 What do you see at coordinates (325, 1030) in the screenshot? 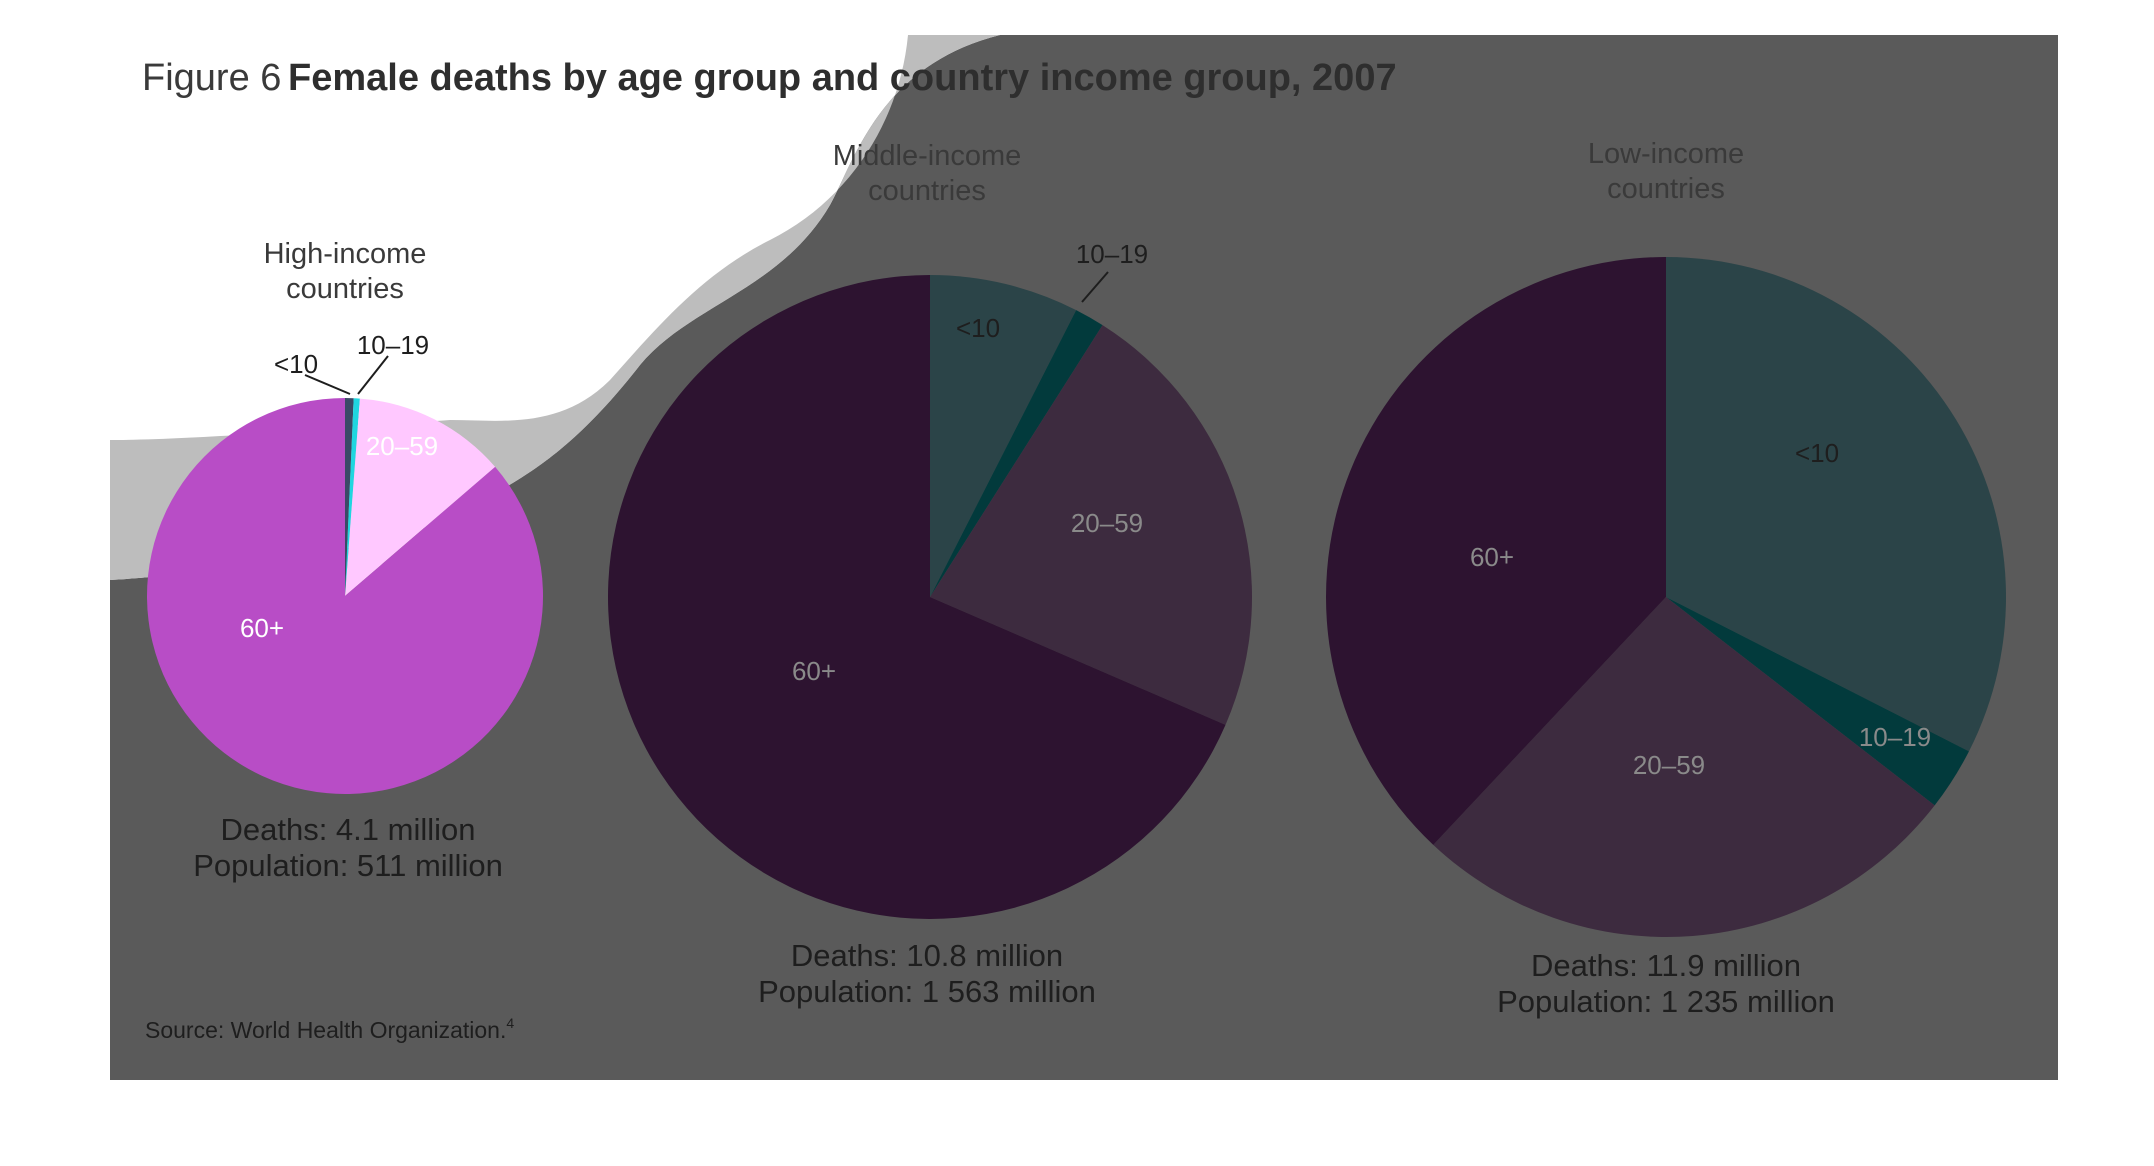
I see `source-text: Source: World Health Organization.` at bounding box center [325, 1030].